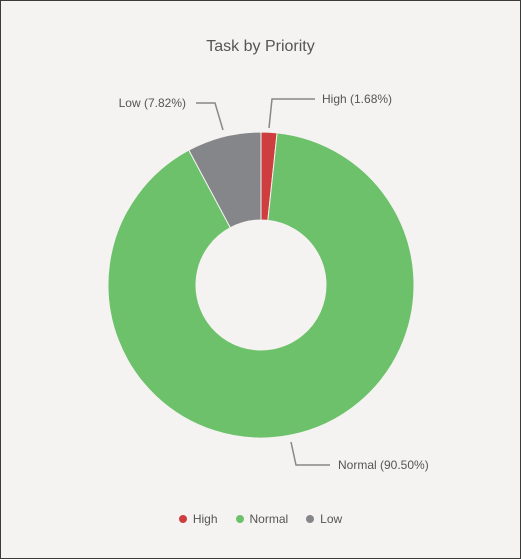 Image resolution: width=521 pixels, height=559 pixels. What do you see at coordinates (182, 519) in the screenshot?
I see `legend-marker-high` at bounding box center [182, 519].